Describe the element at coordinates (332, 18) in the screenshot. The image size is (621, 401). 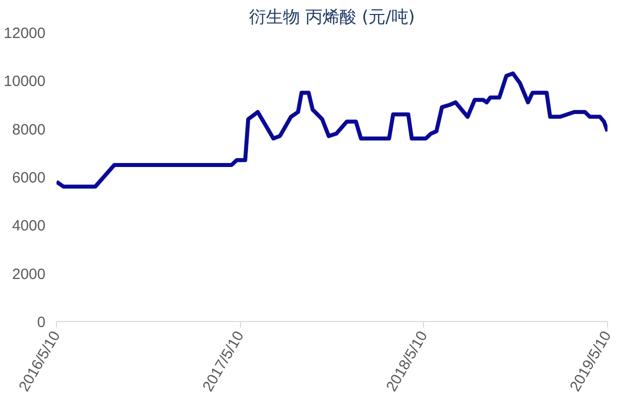
I see `chart-title: 衍生物 丙烯酸 (元/吨)` at that location.